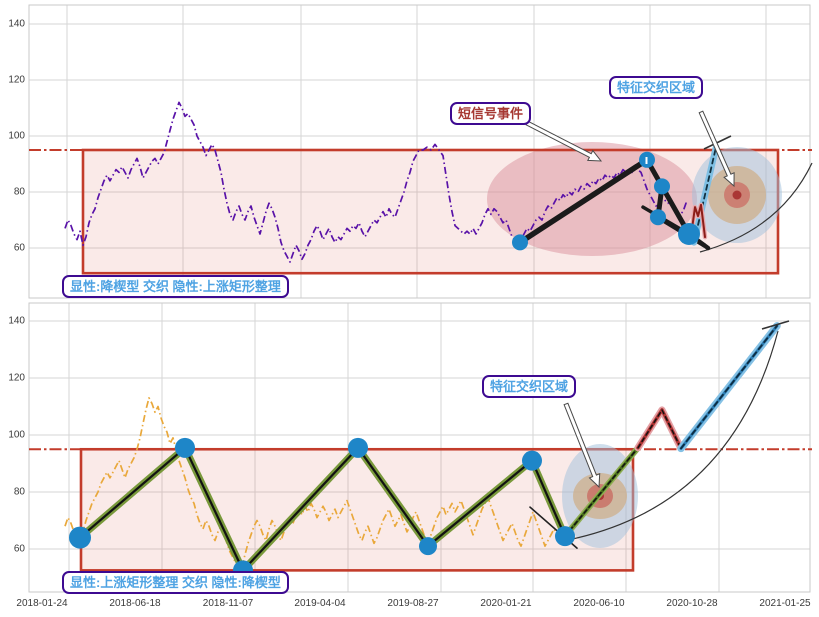 The width and height of the screenshot is (819, 617). Describe the element at coordinates (135, 603) in the screenshot. I see `x-tick-label: 2018-06-18` at that location.